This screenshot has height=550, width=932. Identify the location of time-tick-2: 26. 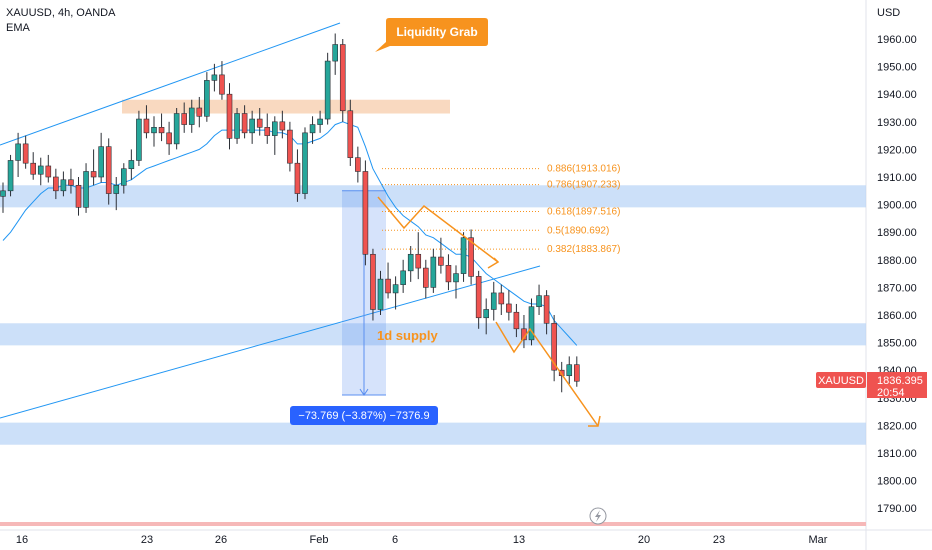
(221, 540).